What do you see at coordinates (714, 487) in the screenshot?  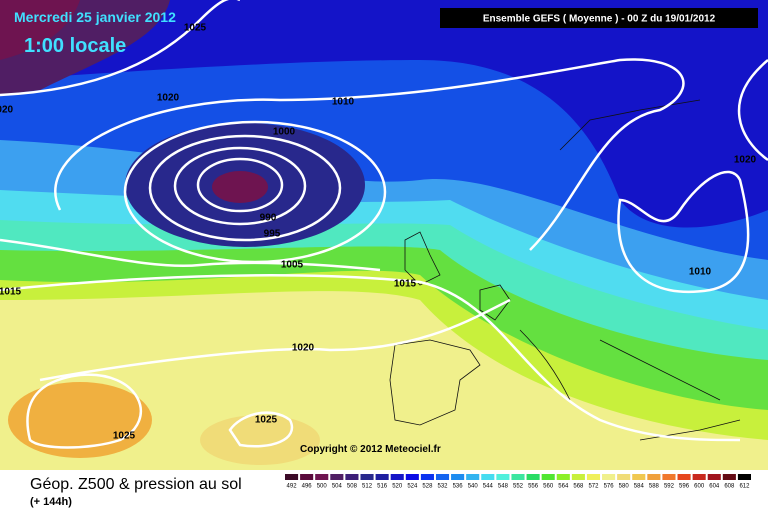 I see `legend-label: 604` at bounding box center [714, 487].